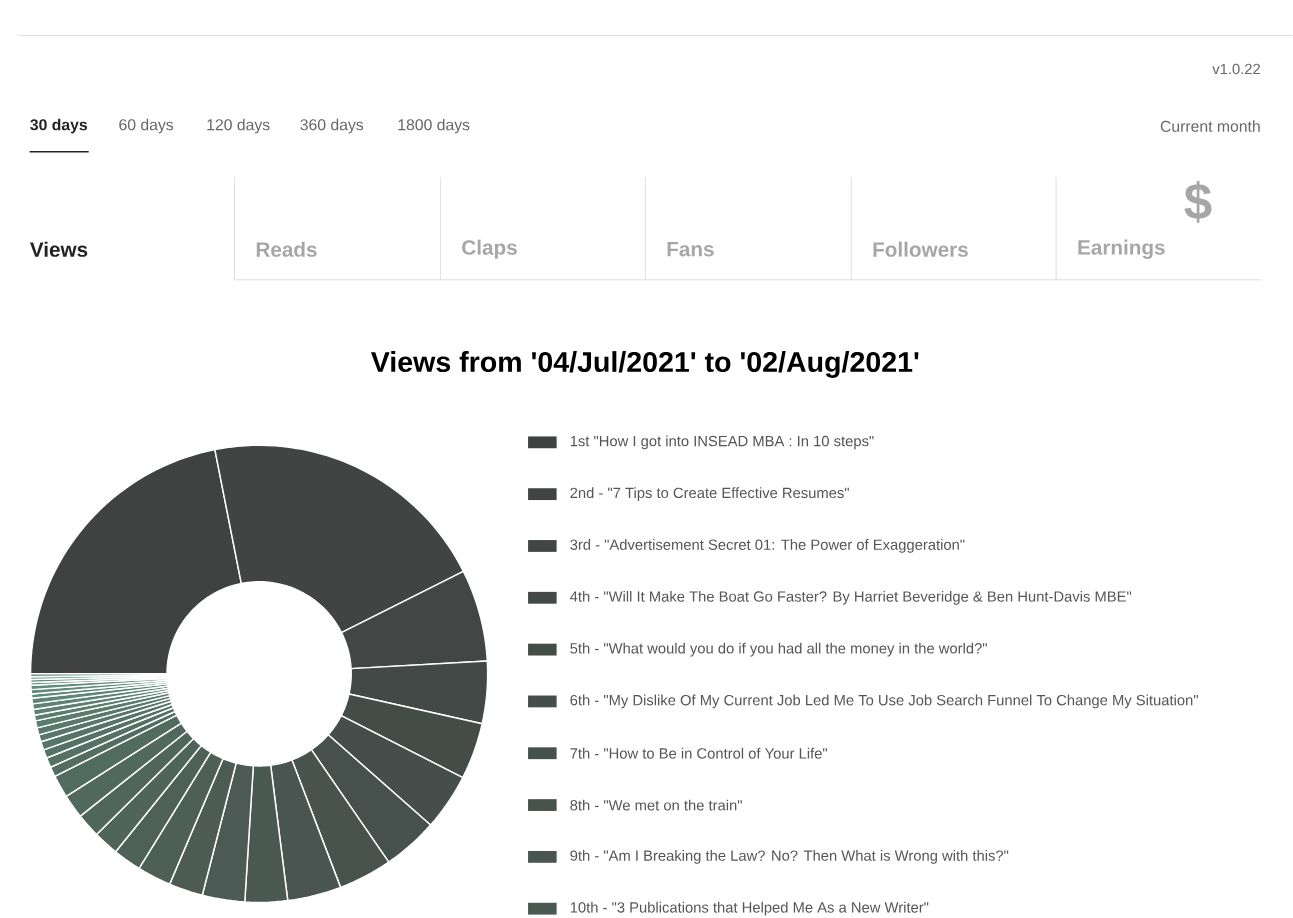 This screenshot has height=918, width=1293. Describe the element at coordinates (699, 753) in the screenshot. I see `legend-label: 7th - "How to Be in Control of Your Life"` at that location.